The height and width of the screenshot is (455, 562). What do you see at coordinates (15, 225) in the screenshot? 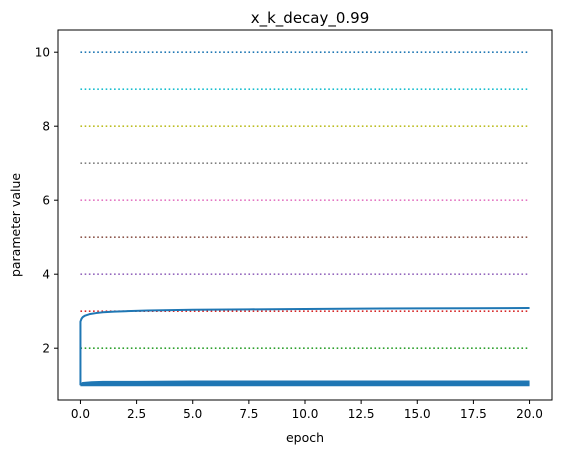
I see `y-axis-label: parameter value` at bounding box center [15, 225].